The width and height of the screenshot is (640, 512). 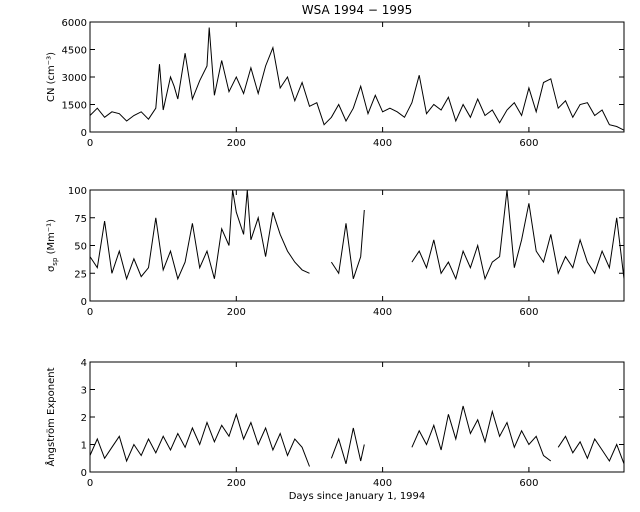 I want to click on y-tick-label: 1, so click(x=84, y=446).